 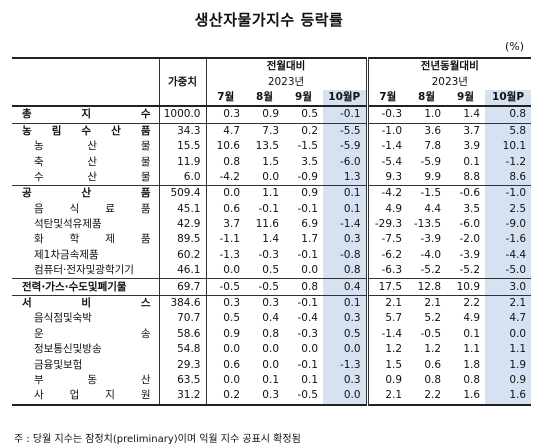 What do you see at coordinates (92, 176) in the screenshot?
I see `row-label: 수 산 물` at bounding box center [92, 176].